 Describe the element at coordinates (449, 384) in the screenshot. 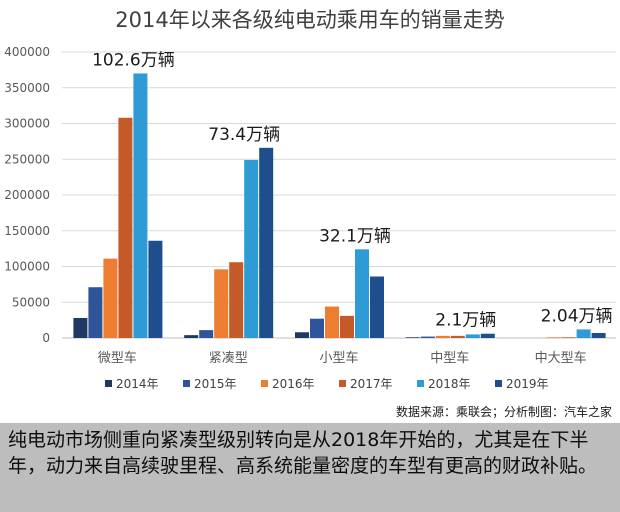

I see `legend-label: 2018年` at that location.